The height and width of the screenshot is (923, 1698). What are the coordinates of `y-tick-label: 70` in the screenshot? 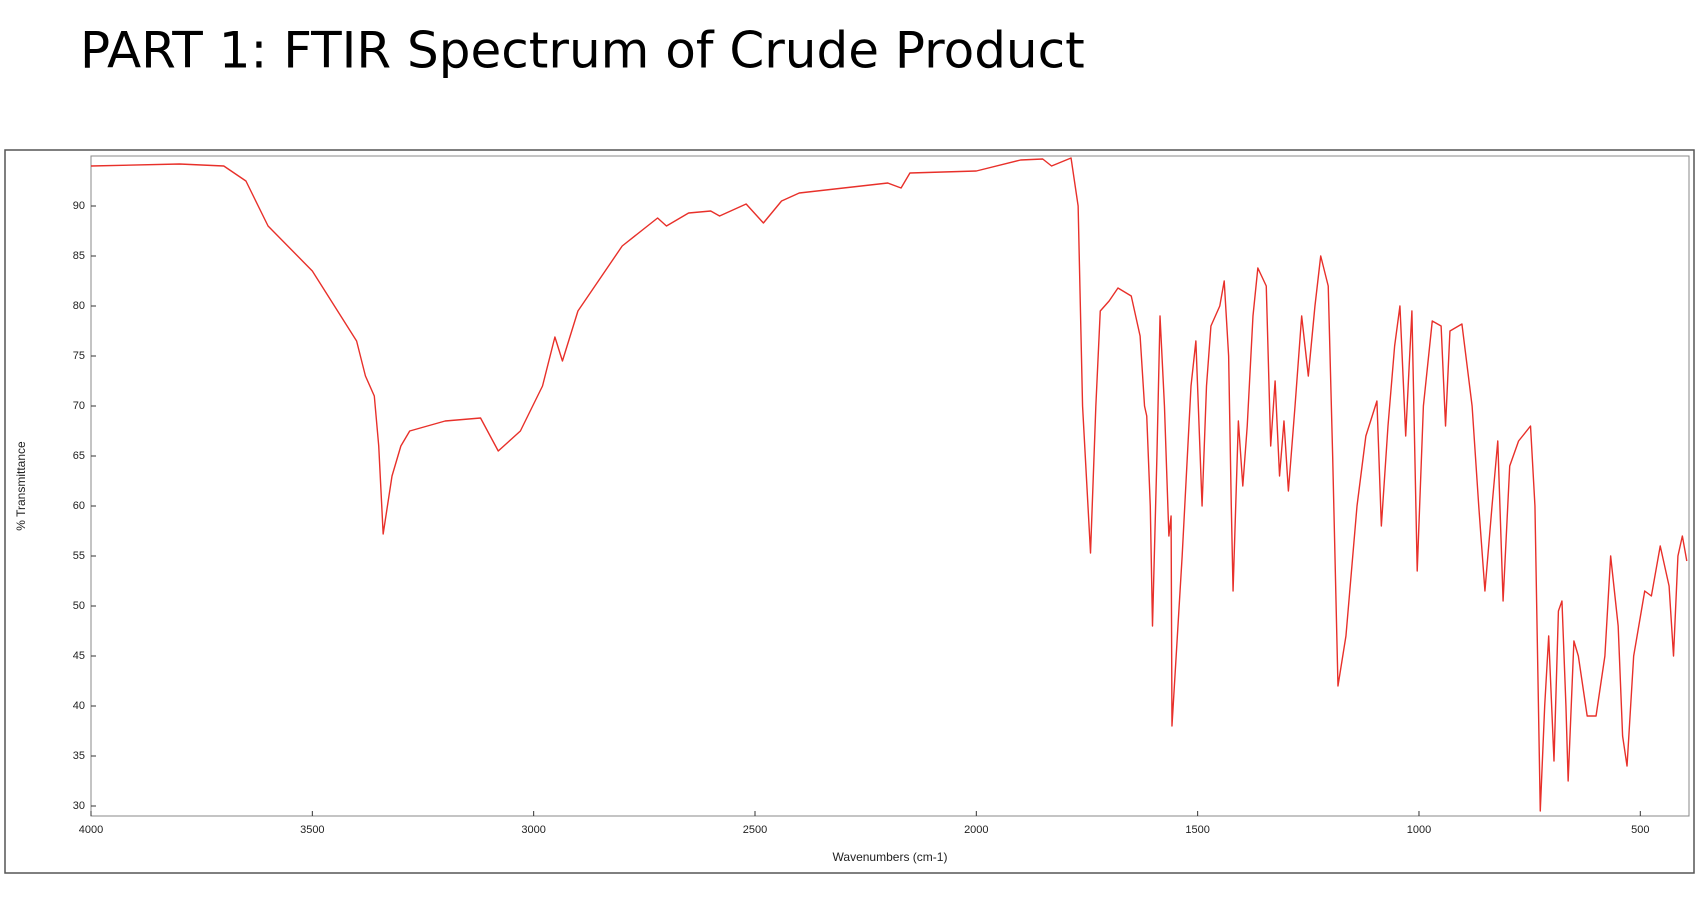 It's located at (79, 406).